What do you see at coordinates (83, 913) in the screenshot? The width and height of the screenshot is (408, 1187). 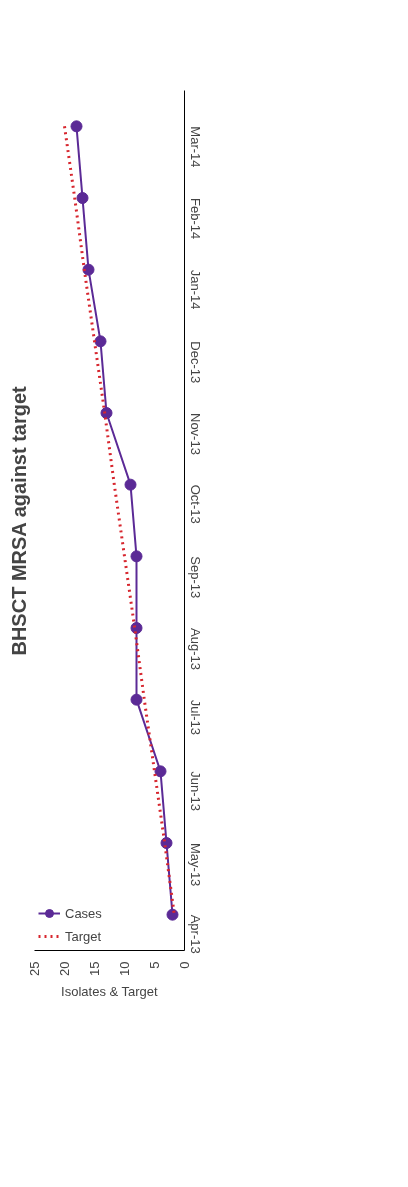 I see `legend-label: Cases` at bounding box center [83, 913].